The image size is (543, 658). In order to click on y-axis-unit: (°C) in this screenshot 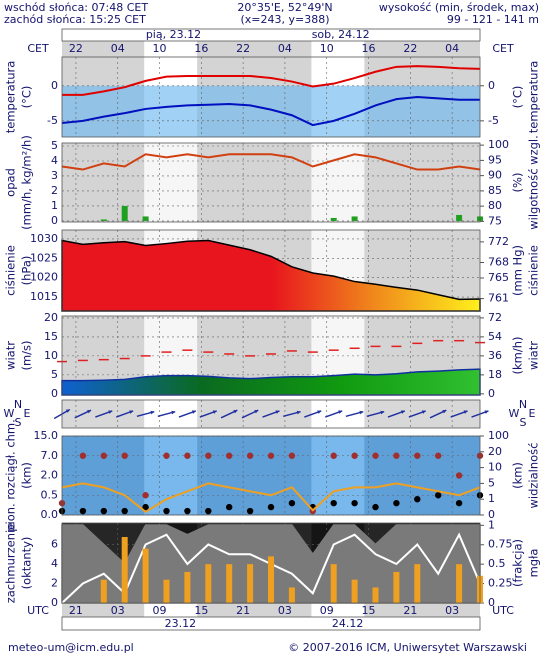, I will do `click(27, 97)`.